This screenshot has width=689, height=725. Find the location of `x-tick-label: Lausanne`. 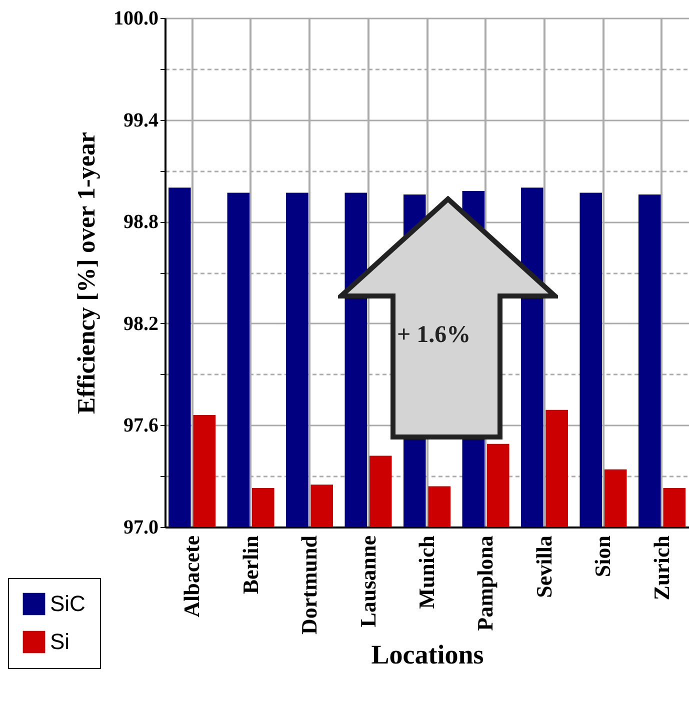

x-tick-label: Lausanne is located at coordinates (367, 581).